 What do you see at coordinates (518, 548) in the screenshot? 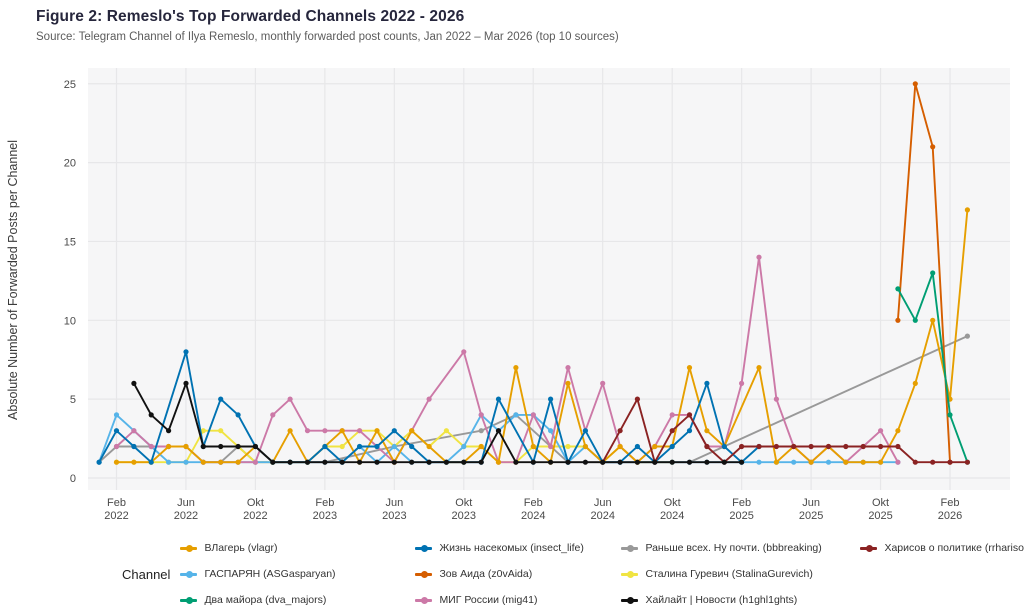
I see `legend-item-insect_life: Жизнь насекомых (insect_life)` at bounding box center [518, 548].